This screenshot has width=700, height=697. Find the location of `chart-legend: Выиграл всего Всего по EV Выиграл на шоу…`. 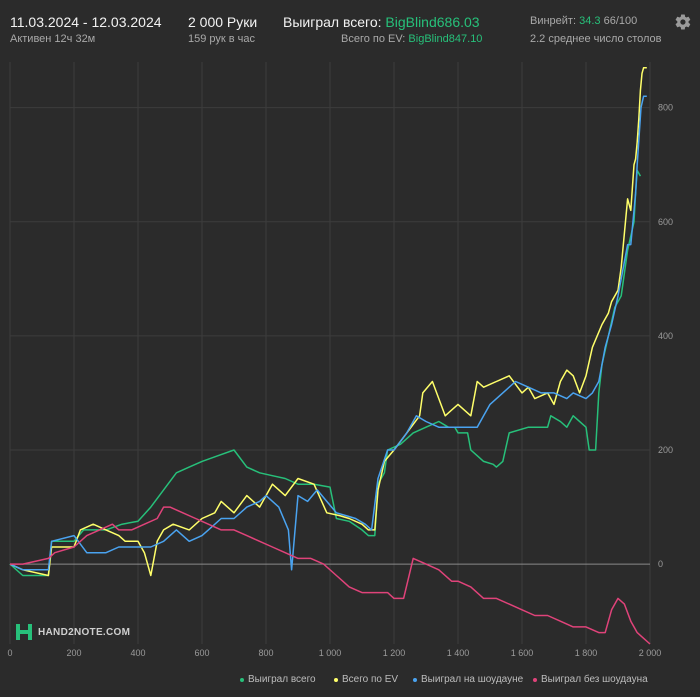

chart-legend: Выиграл всего Всего по EV Выиграл на шоу… is located at coordinates (350, 681).